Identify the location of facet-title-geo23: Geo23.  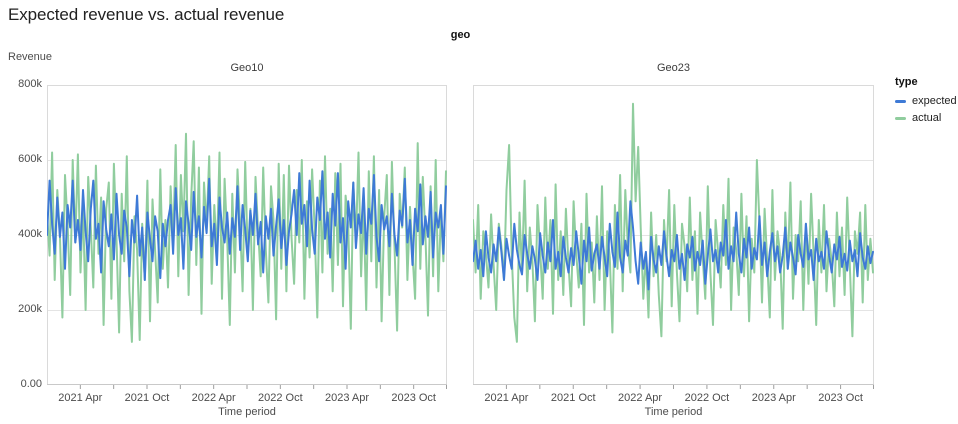
(673, 68).